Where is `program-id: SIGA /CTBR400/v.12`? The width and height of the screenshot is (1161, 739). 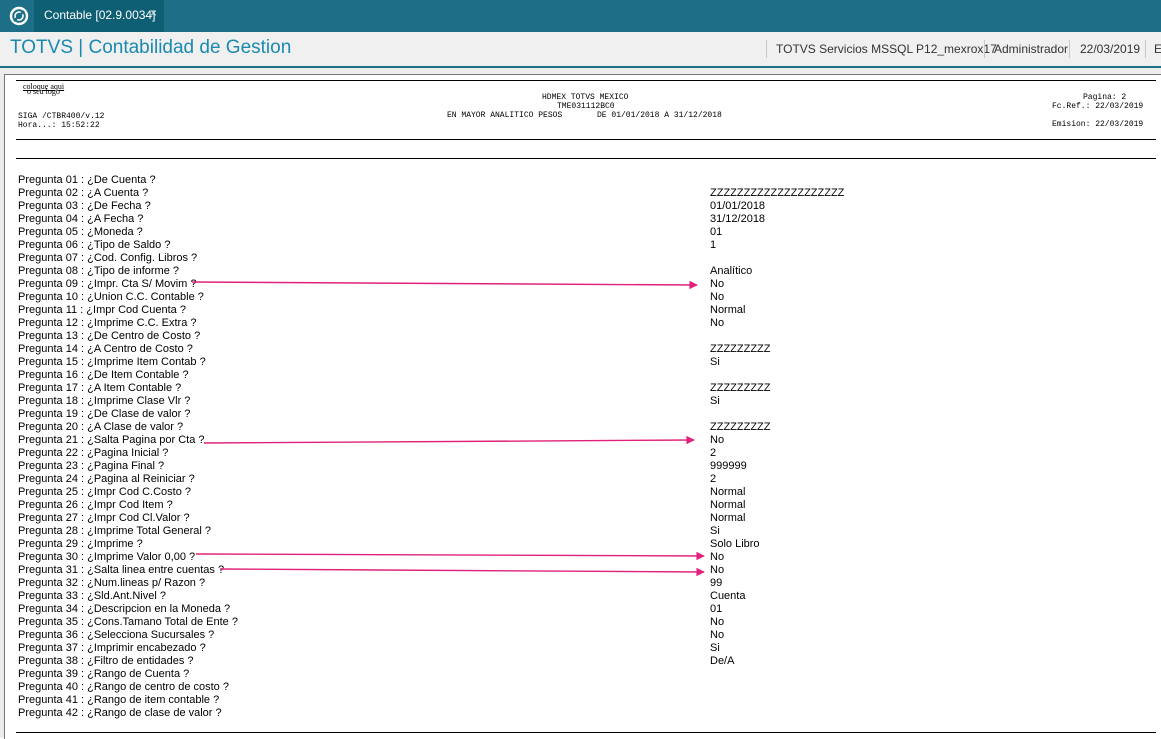 program-id: SIGA /CTBR400/v.12 is located at coordinates (61, 116).